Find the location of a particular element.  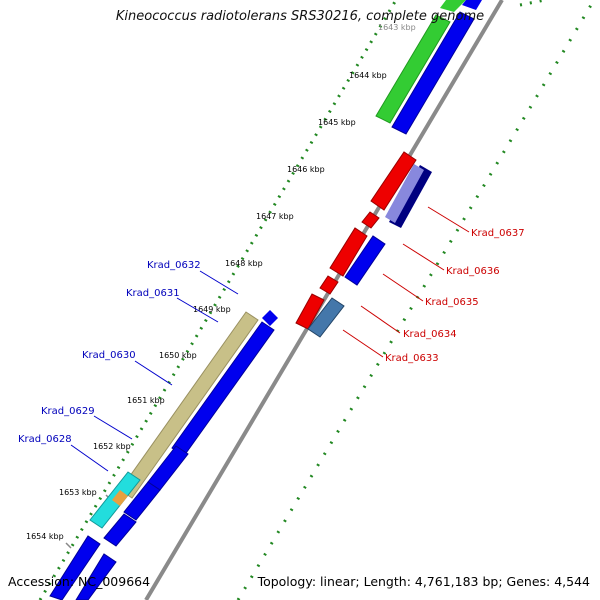

tick-label: 1652 kbp is located at coordinates (112, 446).